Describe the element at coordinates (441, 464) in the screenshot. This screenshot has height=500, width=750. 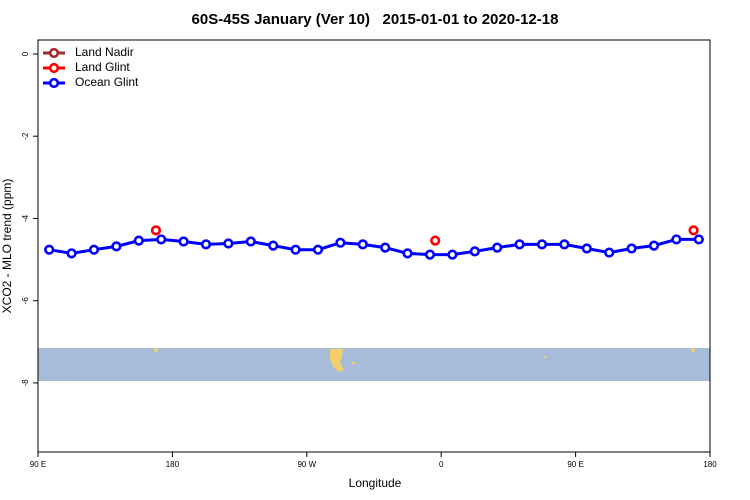
I see `x-tick-label: 0` at that location.